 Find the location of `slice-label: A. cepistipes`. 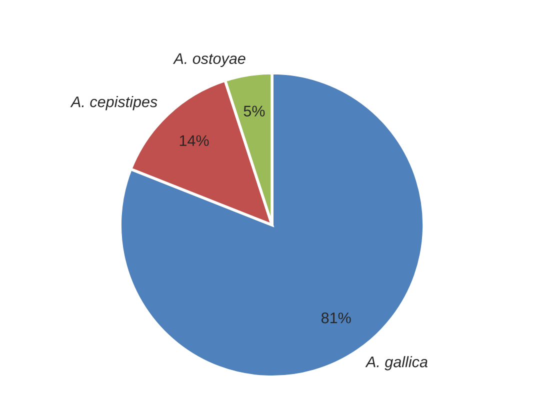

slice-label: A. cepistipes is located at coordinates (114, 103).